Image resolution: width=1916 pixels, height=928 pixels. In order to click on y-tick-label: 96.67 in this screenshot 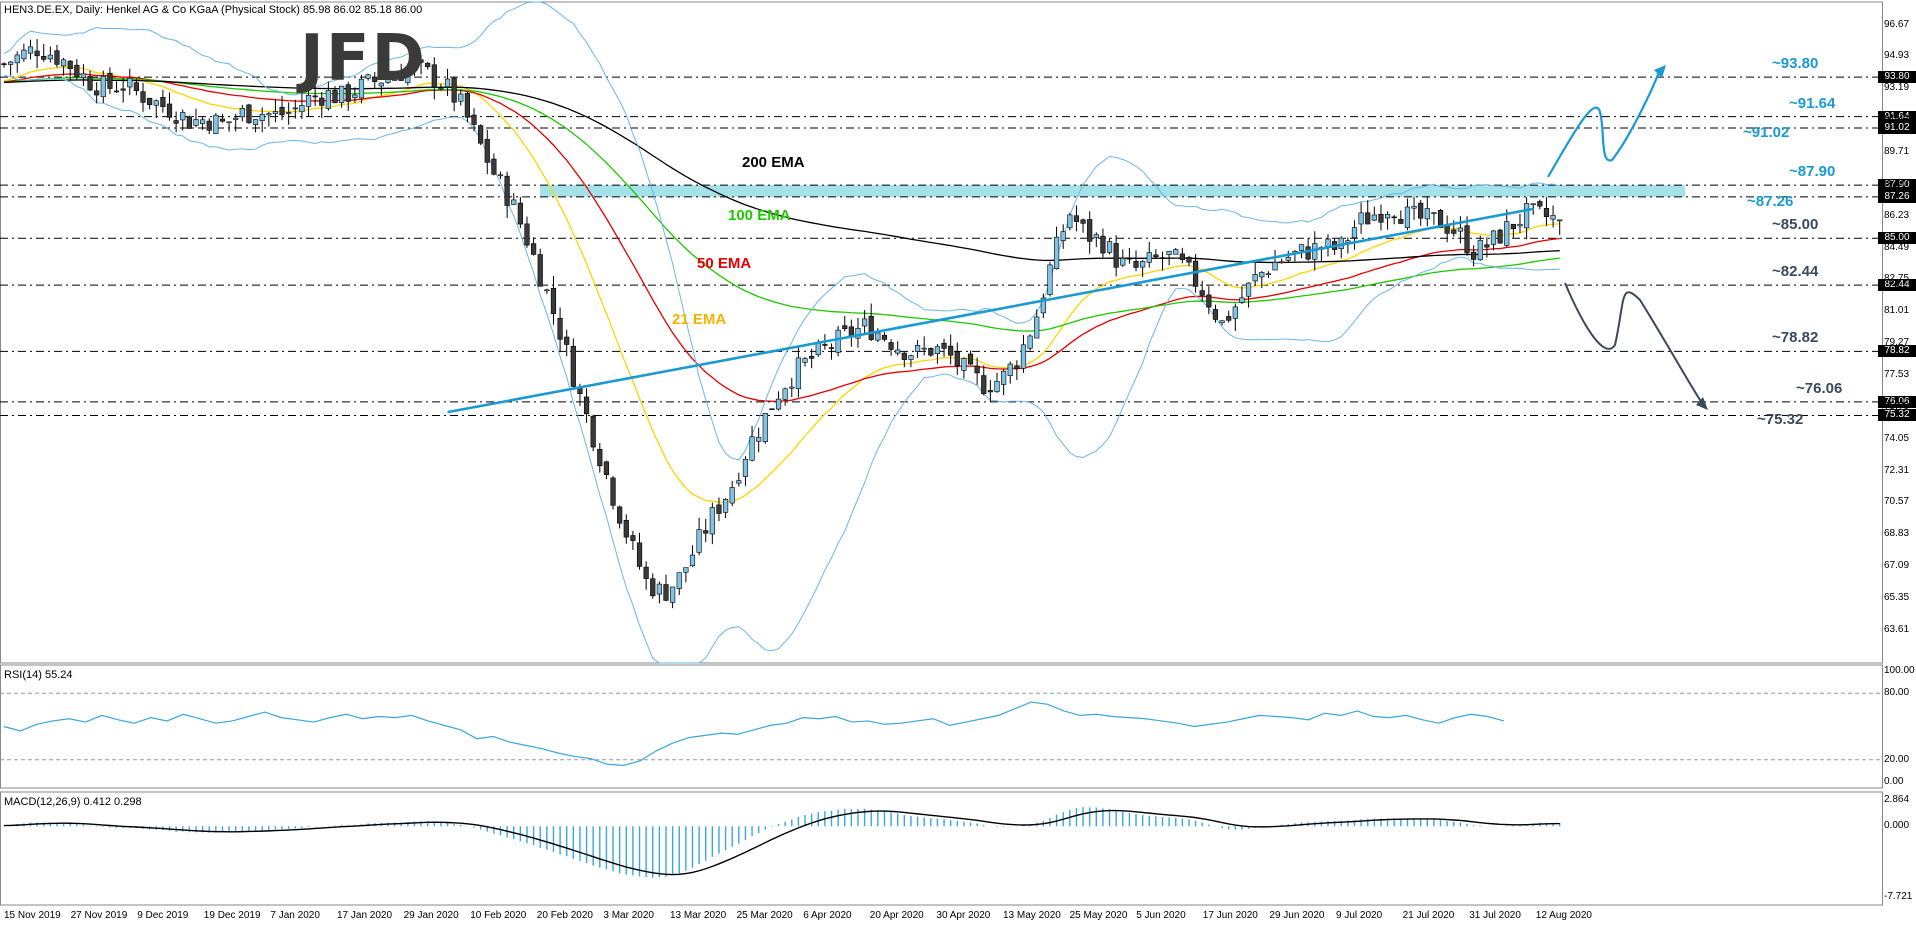, I will do `click(1897, 24)`.